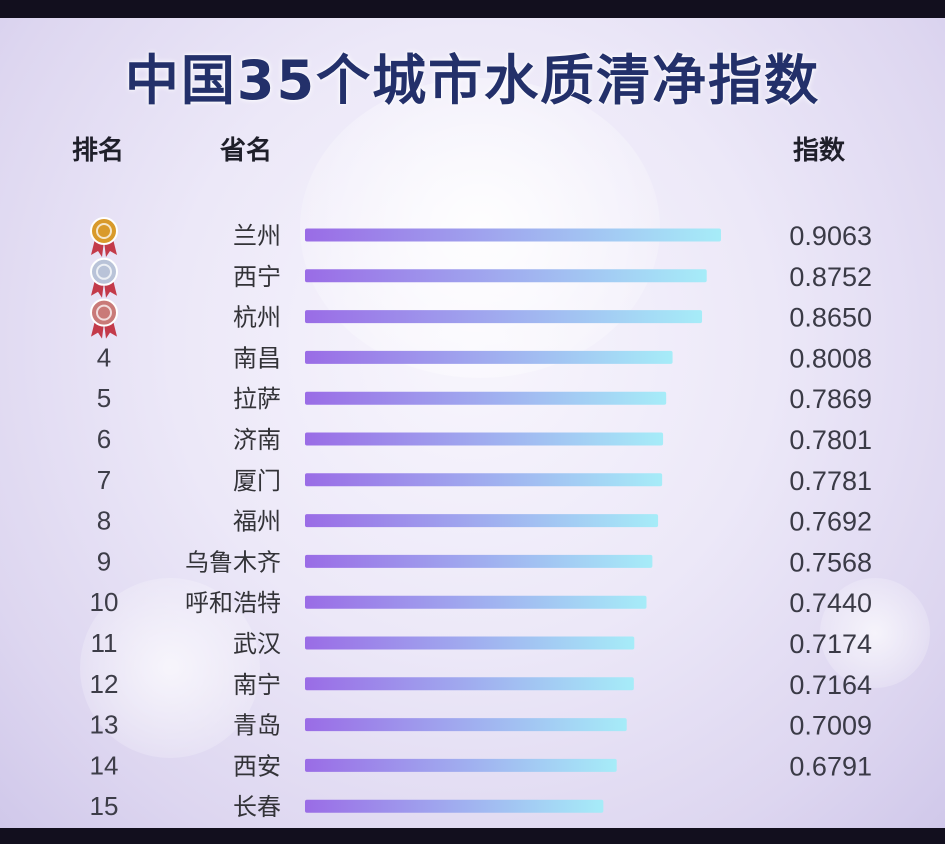  I want to click on rank-label: 14, so click(104, 765).